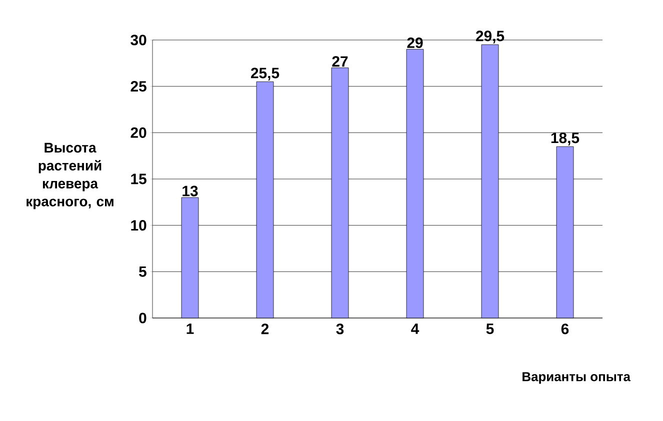  I want to click on data-label: 18,5, so click(565, 139).